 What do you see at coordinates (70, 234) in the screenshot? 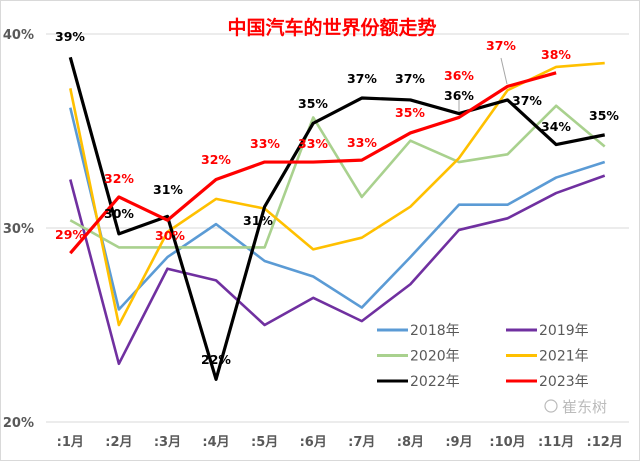
I see `data-label: 29%` at bounding box center [70, 234].